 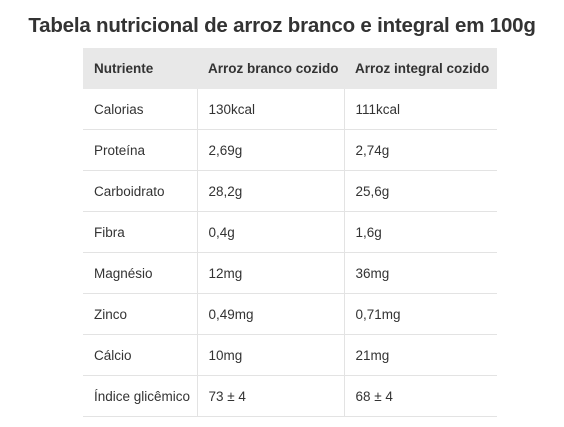 I want to click on table-row: Cálcio 10mg 21mg, so click(x=290, y=355).